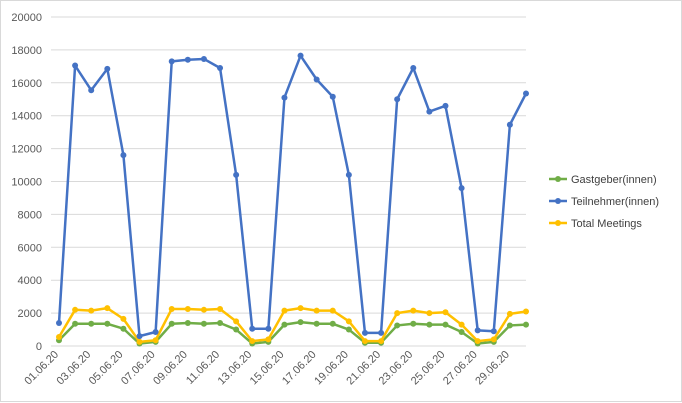  I want to click on x-tick-label: 17.06.20, so click(299, 368).